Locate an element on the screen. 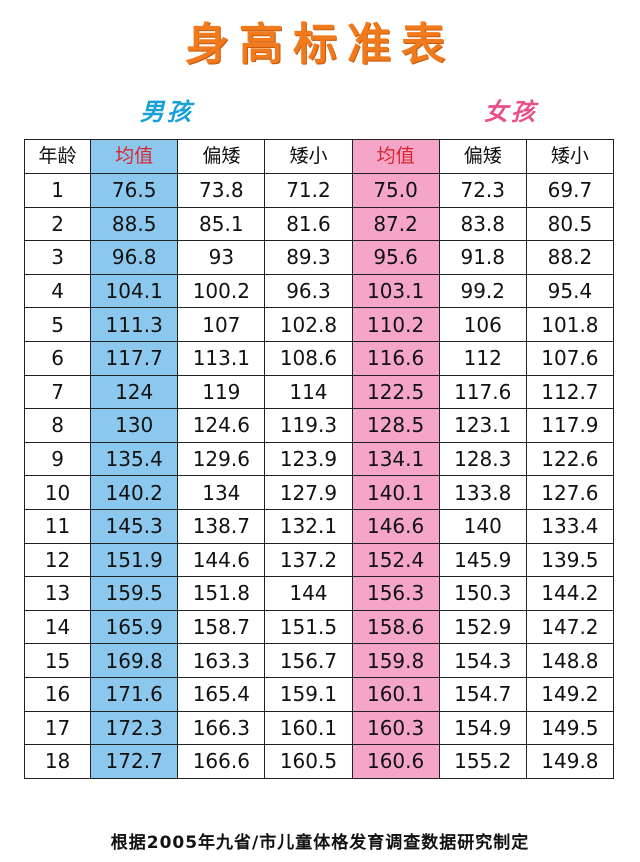  cell-boys-short: 166.6 is located at coordinates (221, 761).